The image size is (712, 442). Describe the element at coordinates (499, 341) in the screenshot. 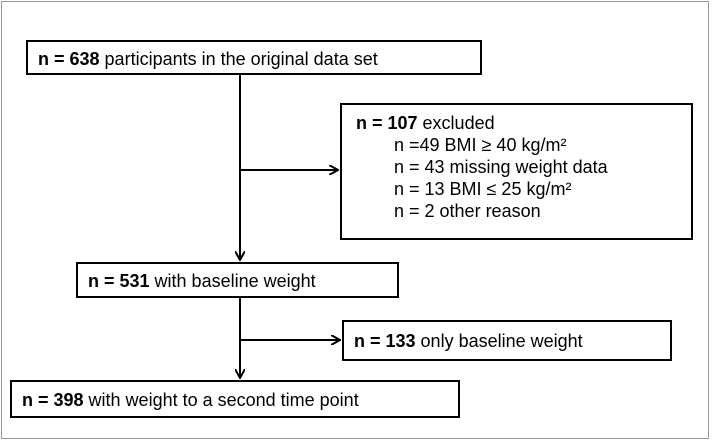

I see `label-only-baseline: only baseline weight` at that location.